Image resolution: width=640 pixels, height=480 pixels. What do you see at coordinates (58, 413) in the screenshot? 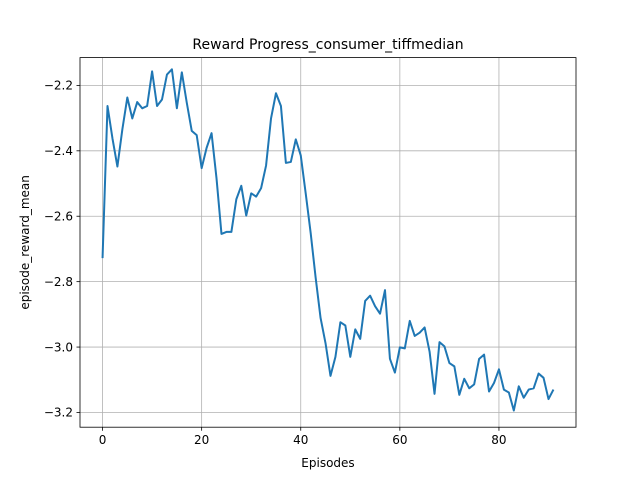
I see `y-tick-label: −3.2` at bounding box center [58, 413].